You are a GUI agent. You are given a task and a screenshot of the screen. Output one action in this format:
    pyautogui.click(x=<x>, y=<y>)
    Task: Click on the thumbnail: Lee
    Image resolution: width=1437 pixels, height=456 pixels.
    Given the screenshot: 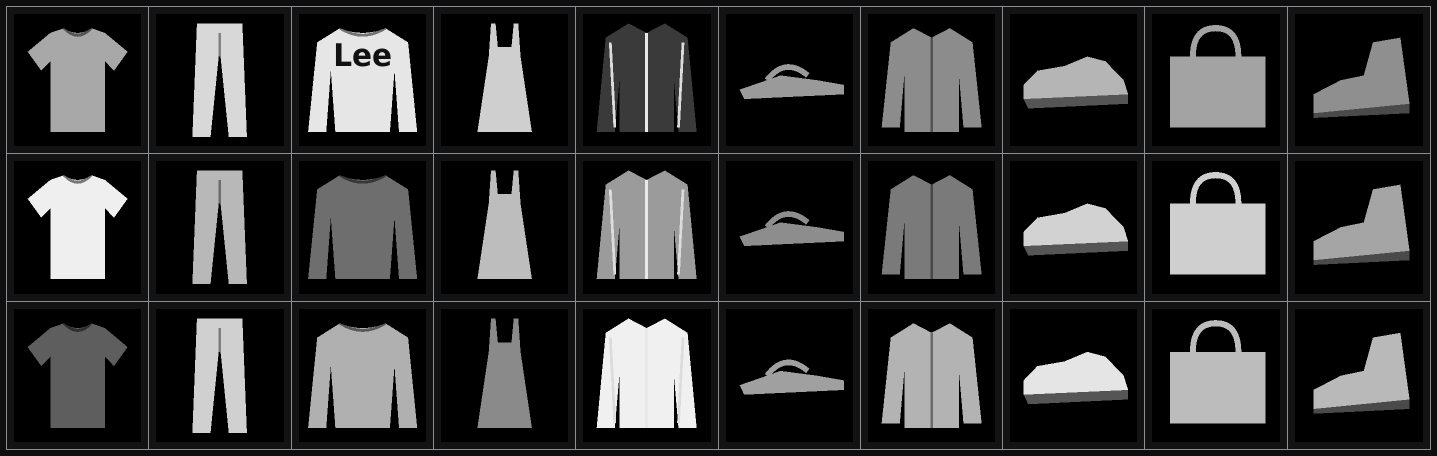 What is the action you would take?
    pyautogui.click(x=362, y=80)
    